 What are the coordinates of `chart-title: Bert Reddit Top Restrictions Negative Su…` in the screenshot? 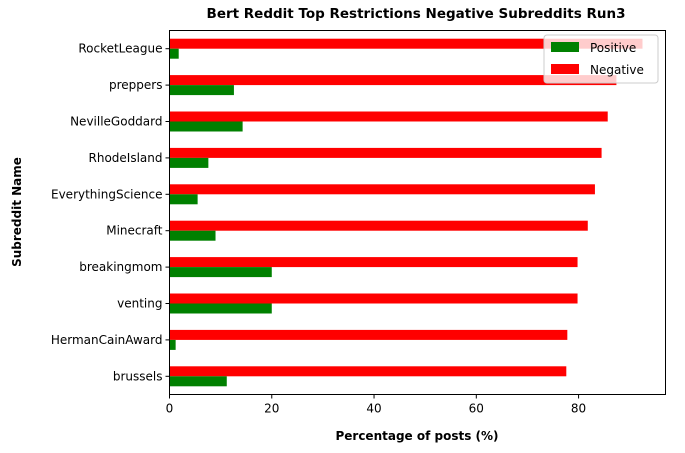 It's located at (416, 14).